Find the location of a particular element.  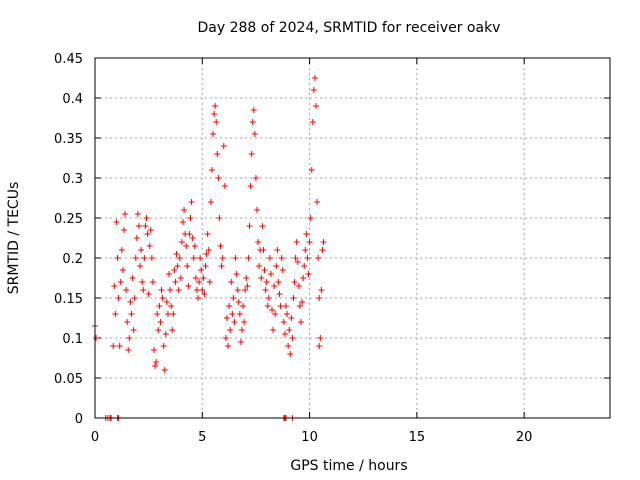

y-tick-label: 0.25 is located at coordinates (68, 219).